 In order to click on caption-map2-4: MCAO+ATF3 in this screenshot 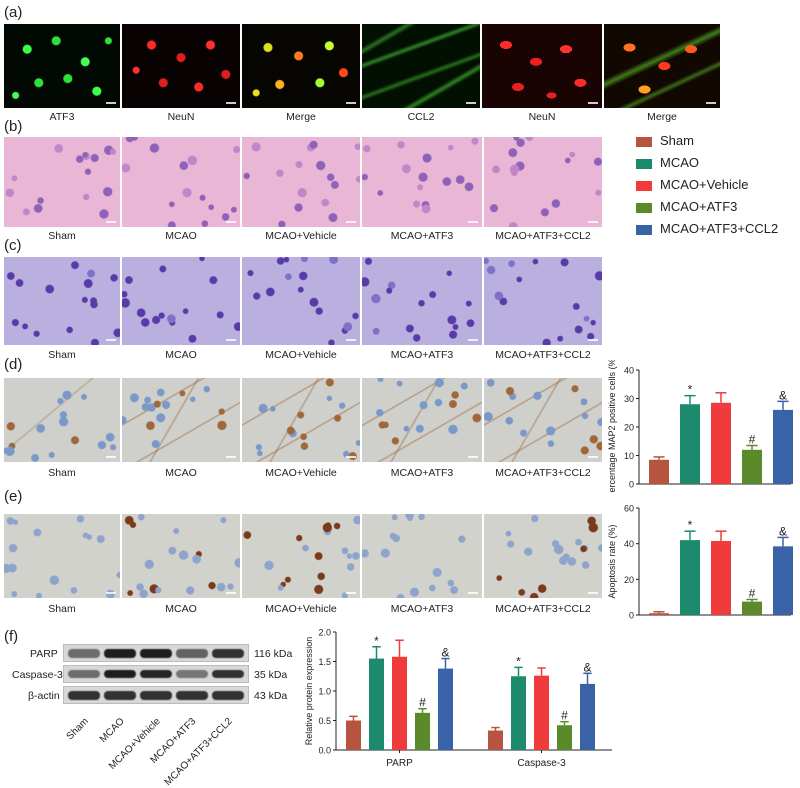, I will do `click(422, 473)`.